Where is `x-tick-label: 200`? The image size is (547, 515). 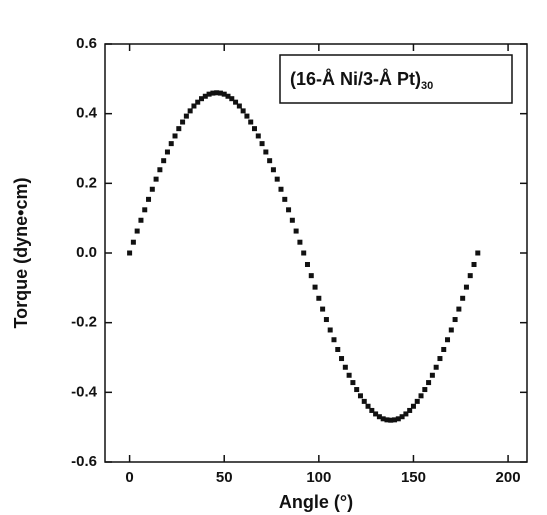
x-tick-label: 200 is located at coordinates (508, 477).